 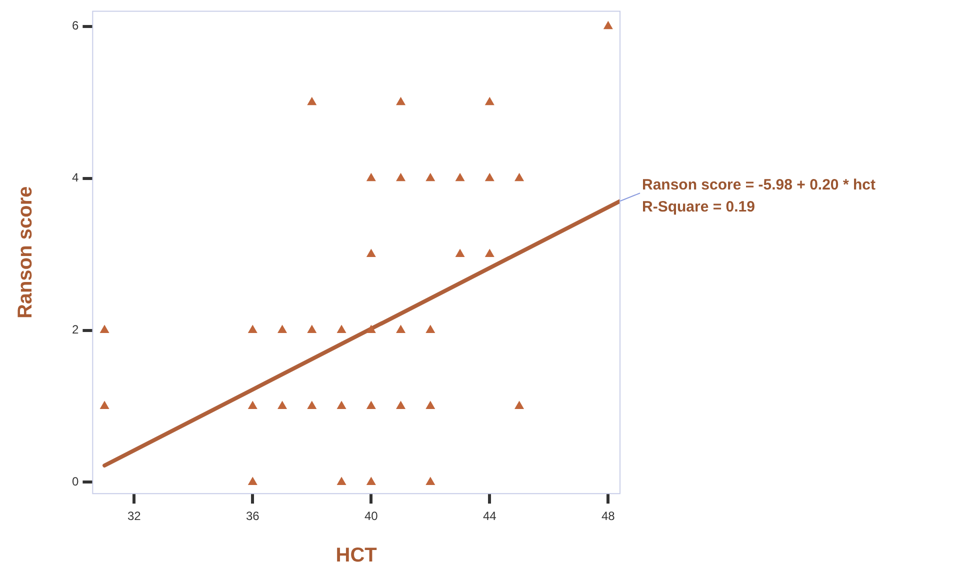 I want to click on text: R-Square = 0.19, so click(x=698, y=207).